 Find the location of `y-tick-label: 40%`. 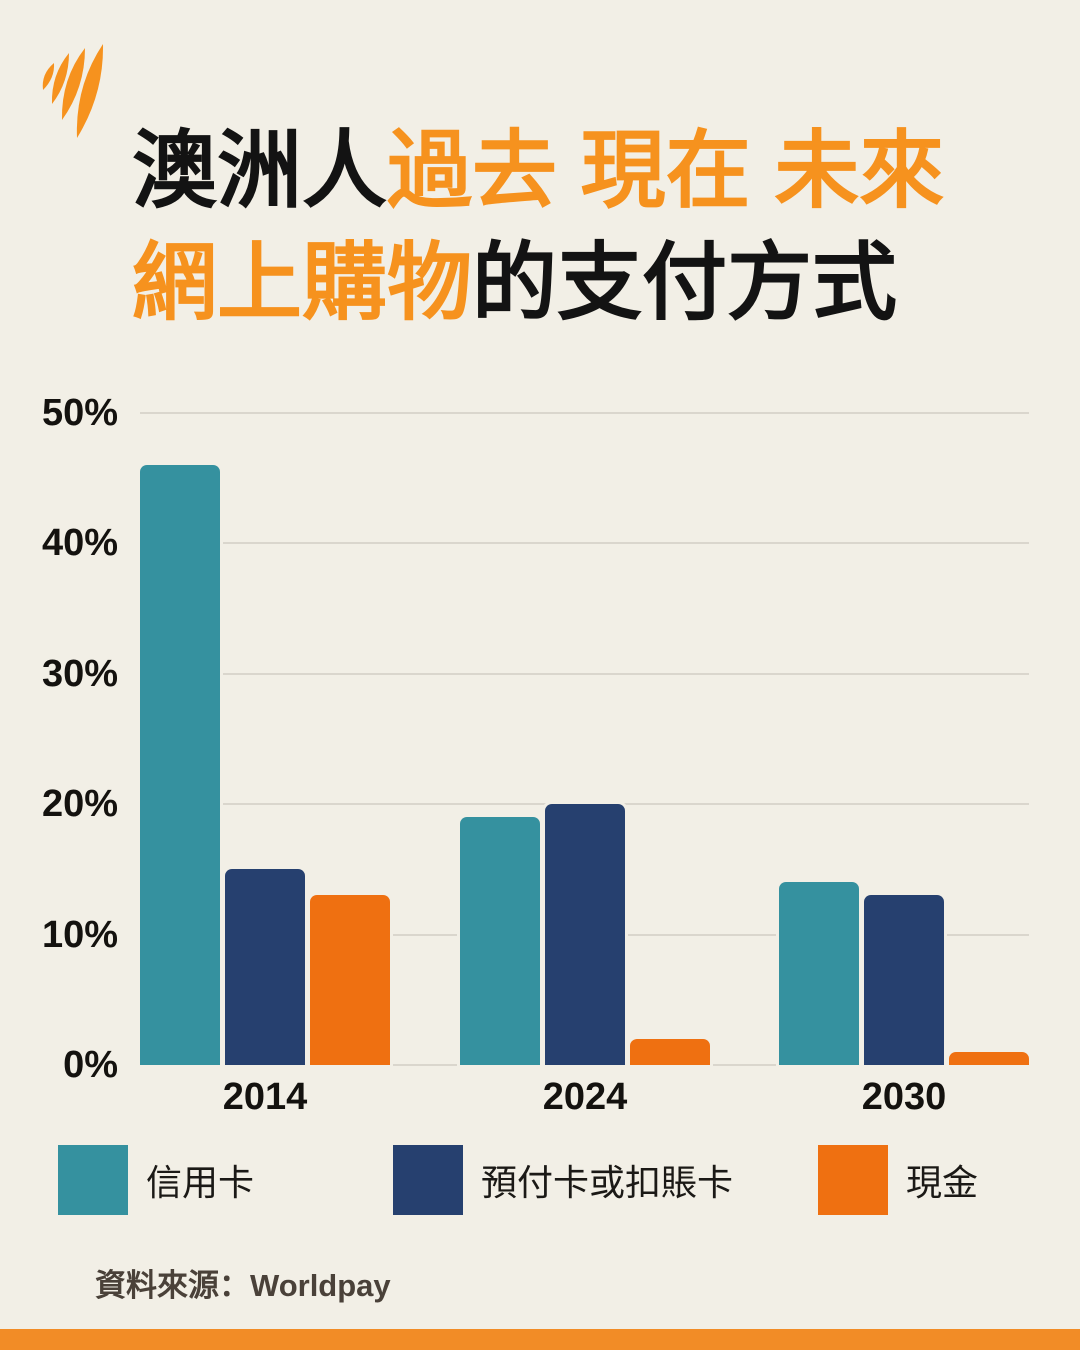

y-tick-label: 40% is located at coordinates (79, 543).